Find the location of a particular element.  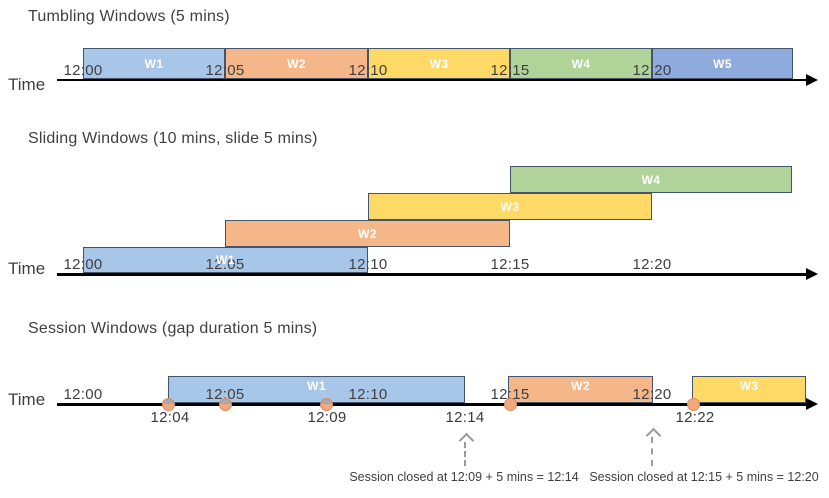

tick-label-session-4: 12:20 is located at coordinates (652, 394).